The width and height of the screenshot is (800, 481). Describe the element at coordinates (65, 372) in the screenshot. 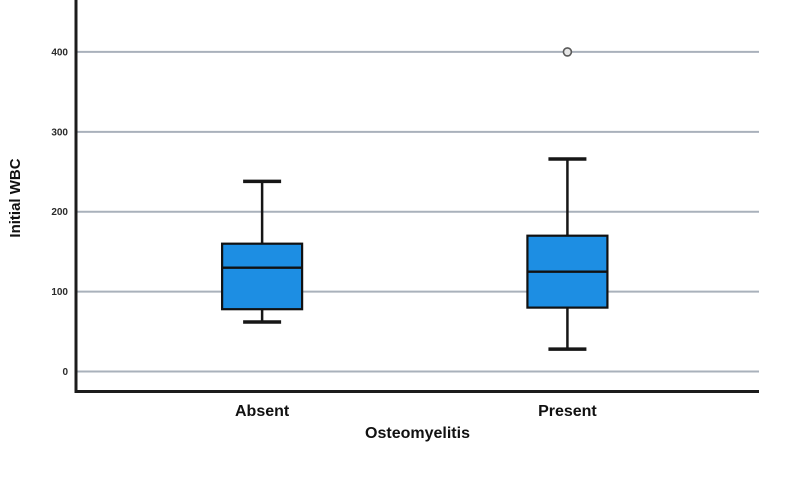

I see `y-tick-label-0: 0` at that location.